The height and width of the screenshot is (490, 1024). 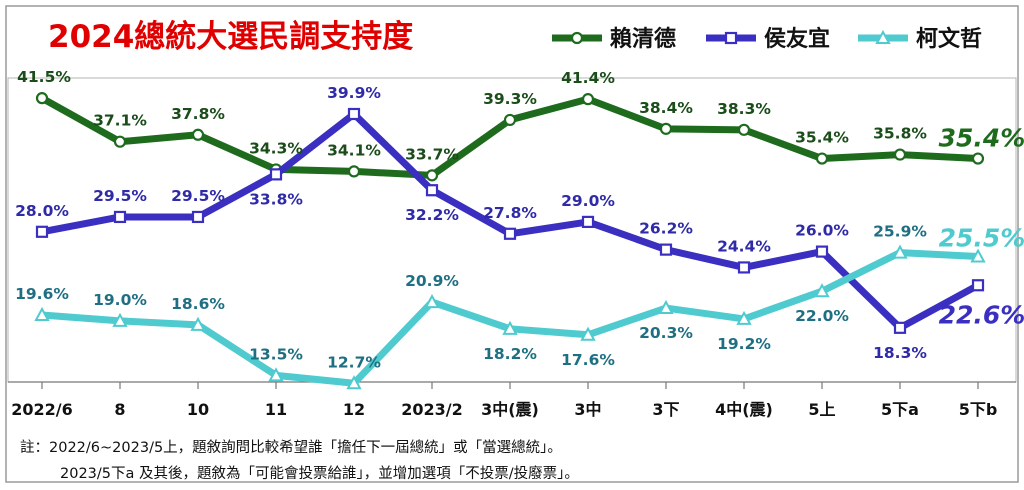 What do you see at coordinates (354, 150) in the screenshot?
I see `series-0-label-4: 34.1%` at bounding box center [354, 150].